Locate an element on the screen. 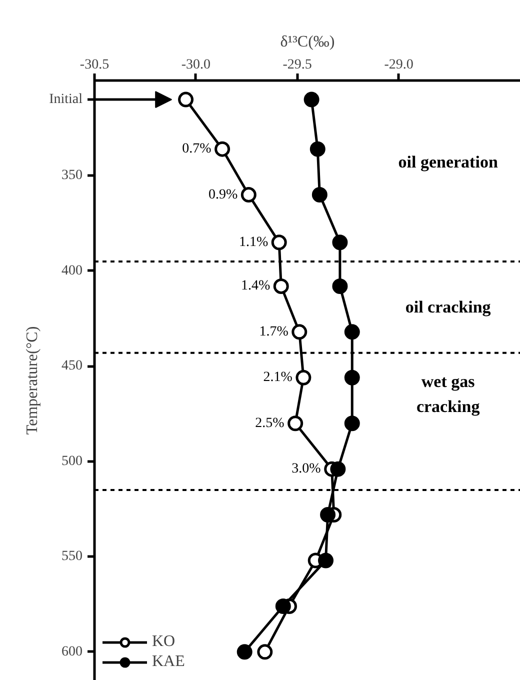 Image resolution: width=520 pixels, height=680 pixels. annotation: 1.4% is located at coordinates (255, 286).